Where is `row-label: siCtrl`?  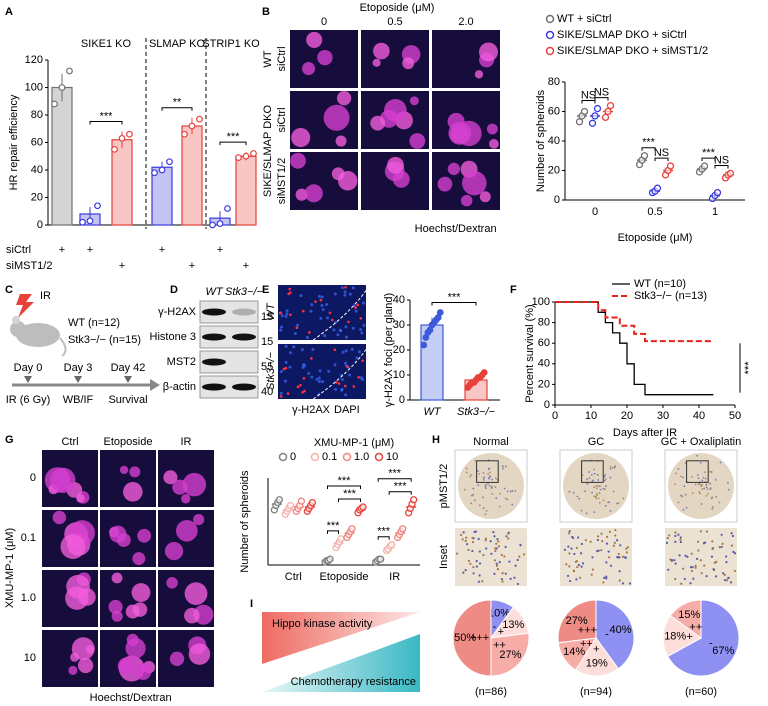
row-label: siCtrl is located at coordinates (282, 119).